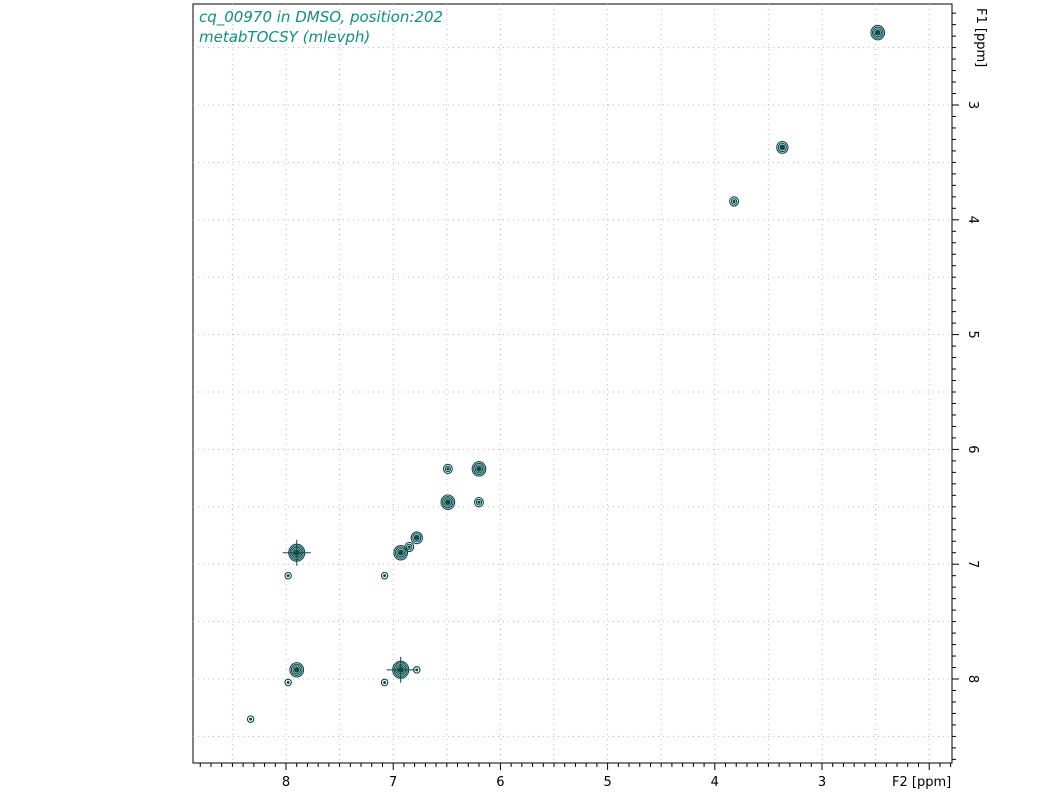  Describe the element at coordinates (284, 37) in the screenshot. I see `title-line-2: metabTOCSY (mlevph)` at that location.